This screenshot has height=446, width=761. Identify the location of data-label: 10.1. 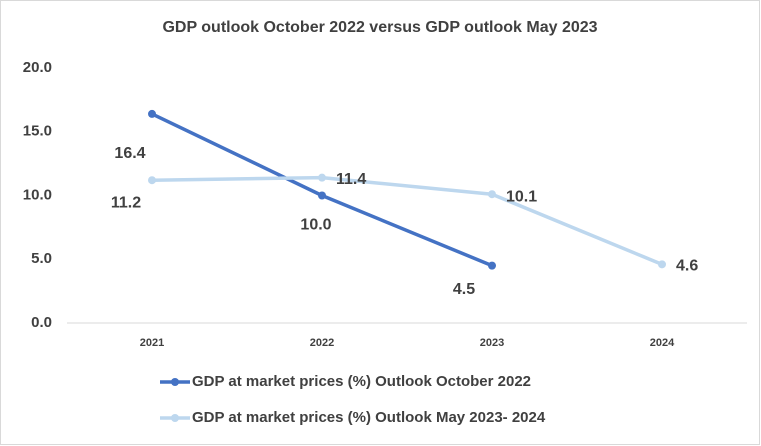
(521, 196).